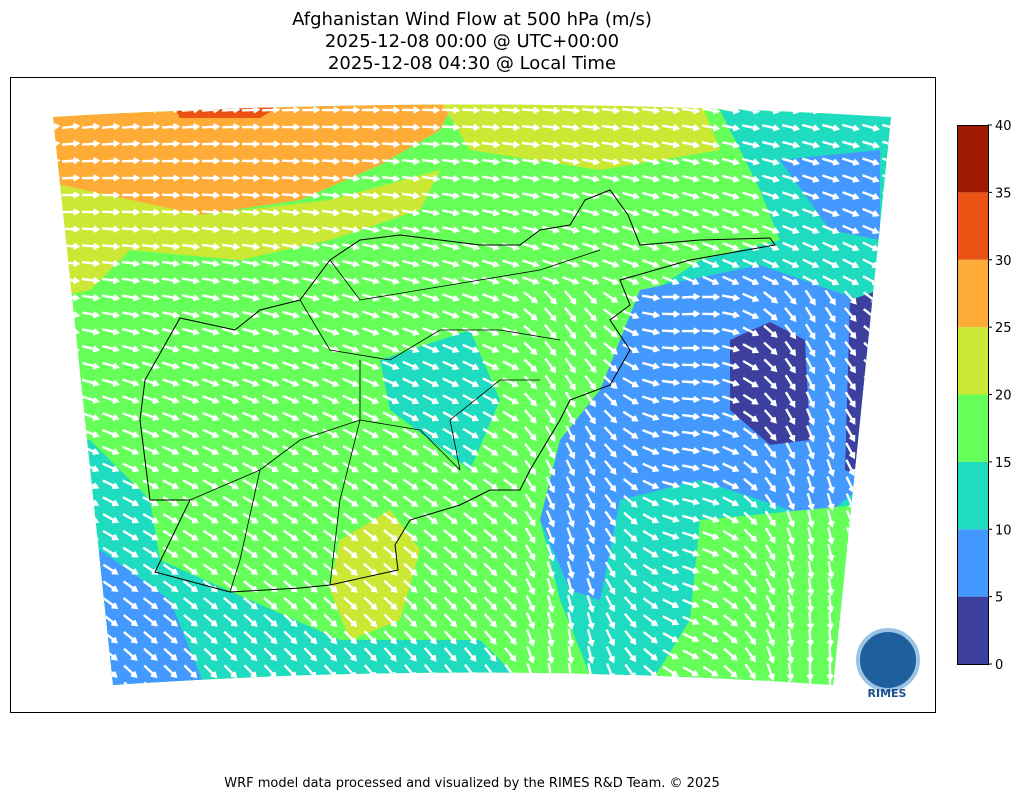  I want to click on colorbar-tick-label: 40, so click(1003, 126).